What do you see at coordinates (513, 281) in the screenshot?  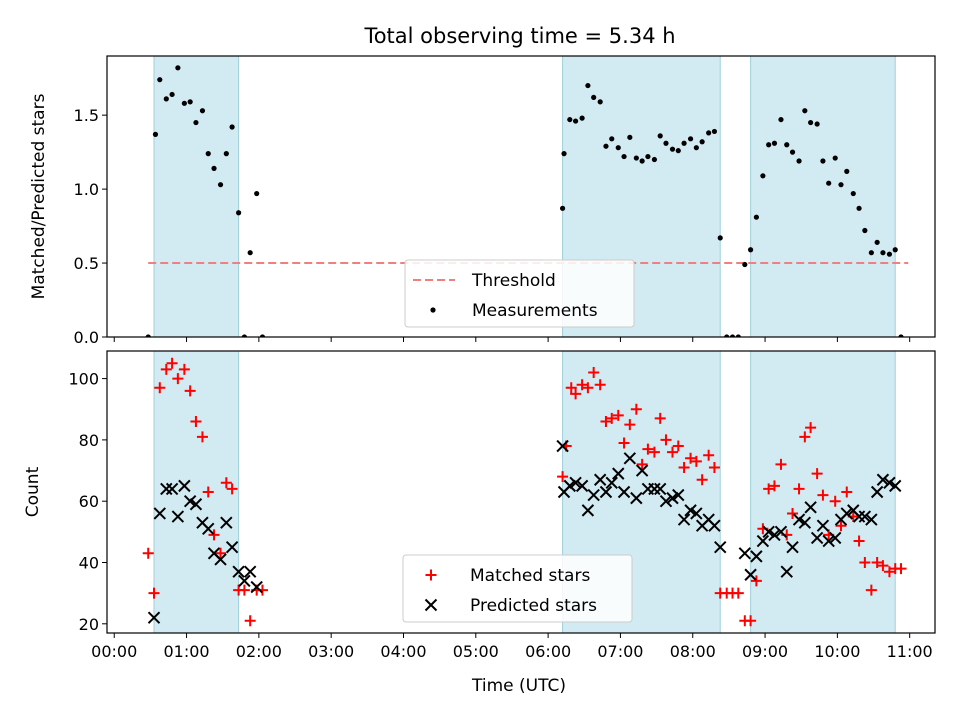 I see `legend-label: Threshold` at bounding box center [513, 281].